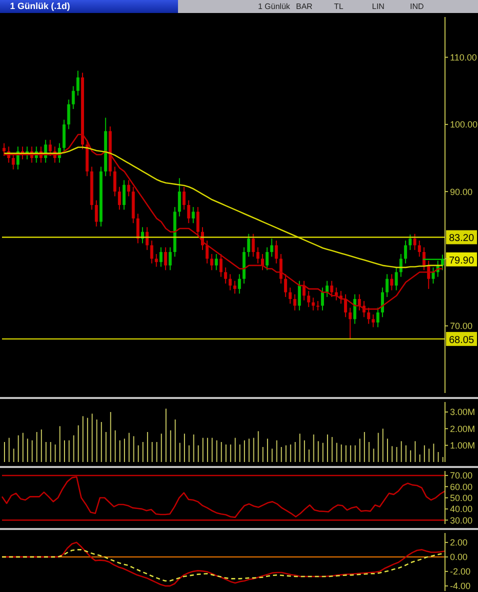  I want to click on text: TL, so click(339, 7).